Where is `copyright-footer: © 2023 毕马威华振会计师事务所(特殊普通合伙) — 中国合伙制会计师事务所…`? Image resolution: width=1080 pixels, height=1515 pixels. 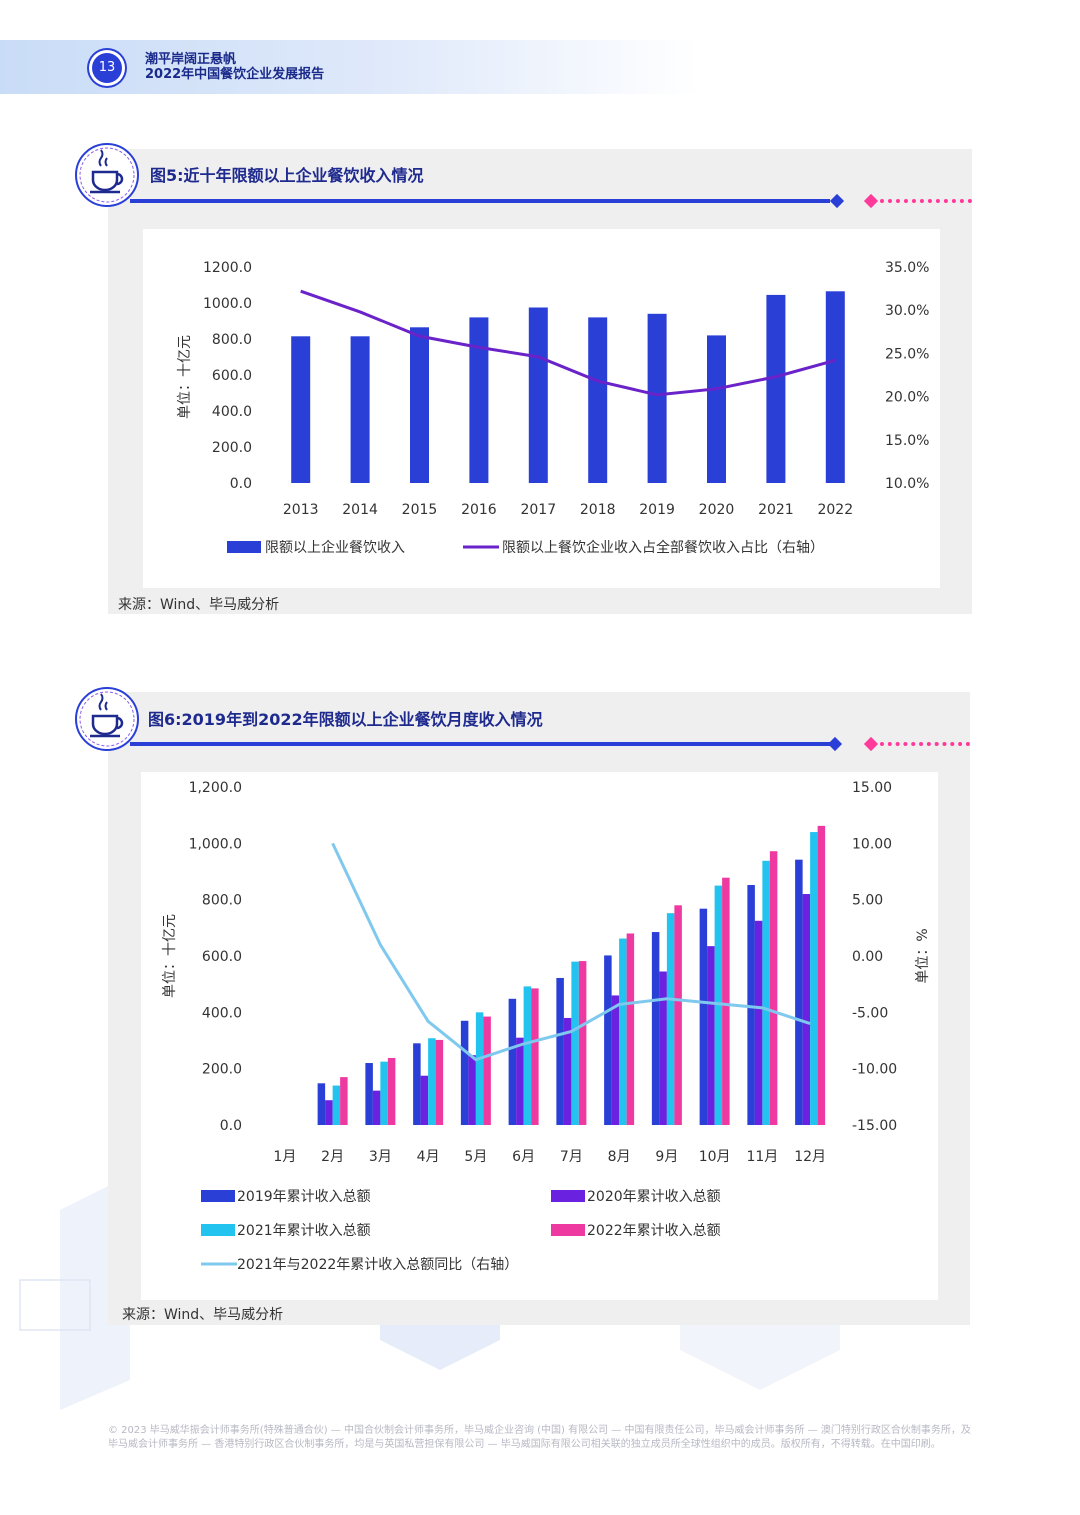
copyright-footer: © 2023 毕马威华振会计师事务所(特殊普通合伙) — 中国合伙制会计师事务所… is located at coordinates (539, 1437).